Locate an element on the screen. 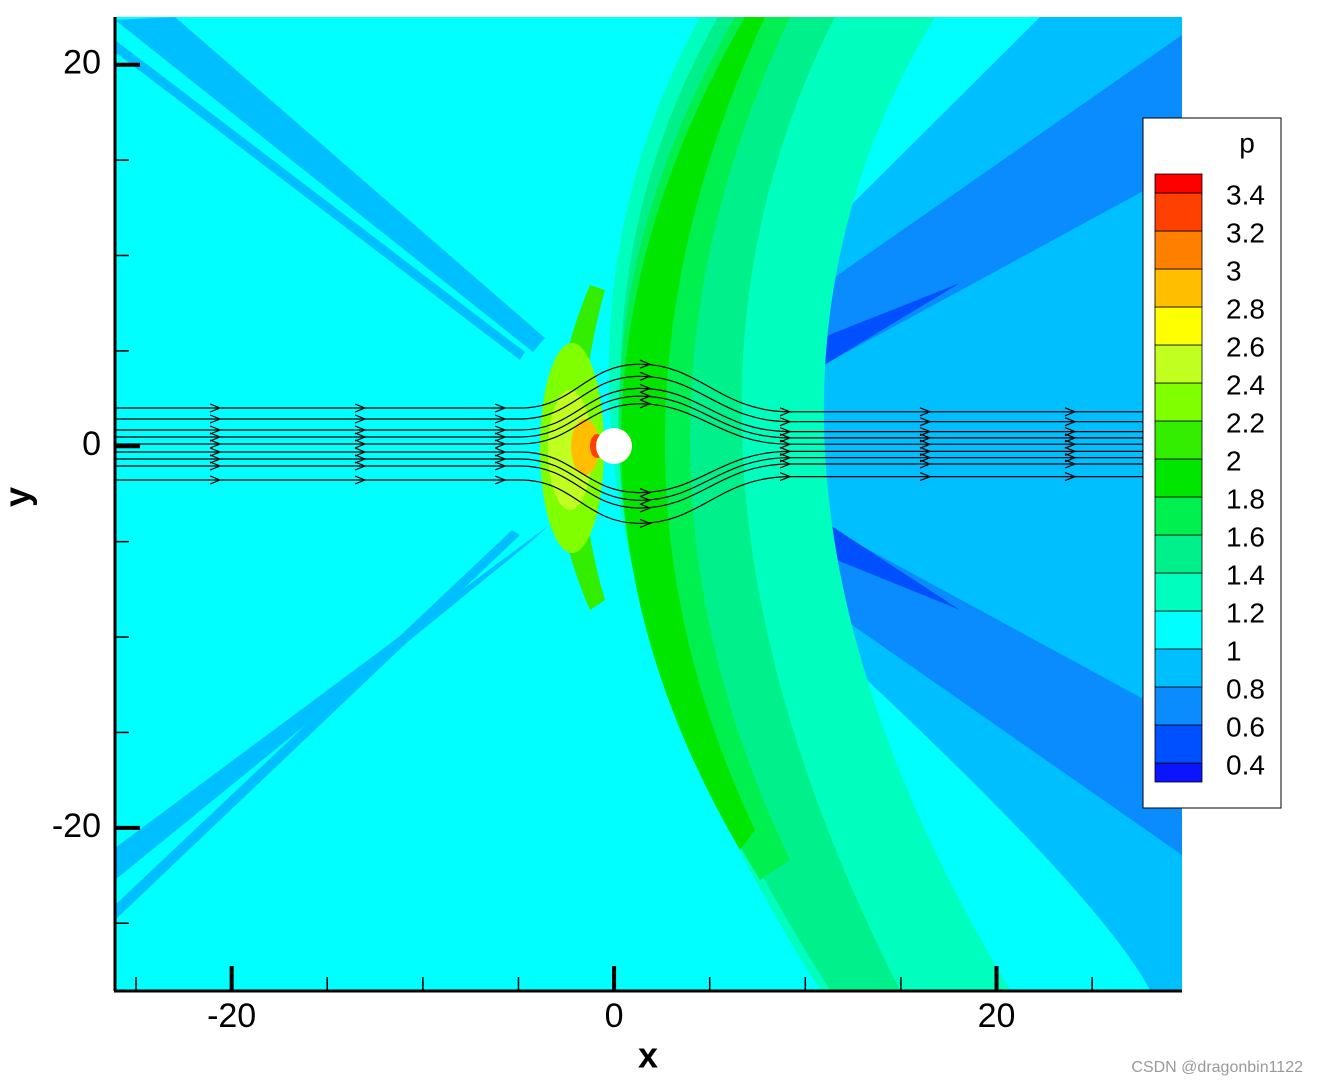 The image size is (1318, 1087). colorbar-label: 2.8 is located at coordinates (1245, 308).